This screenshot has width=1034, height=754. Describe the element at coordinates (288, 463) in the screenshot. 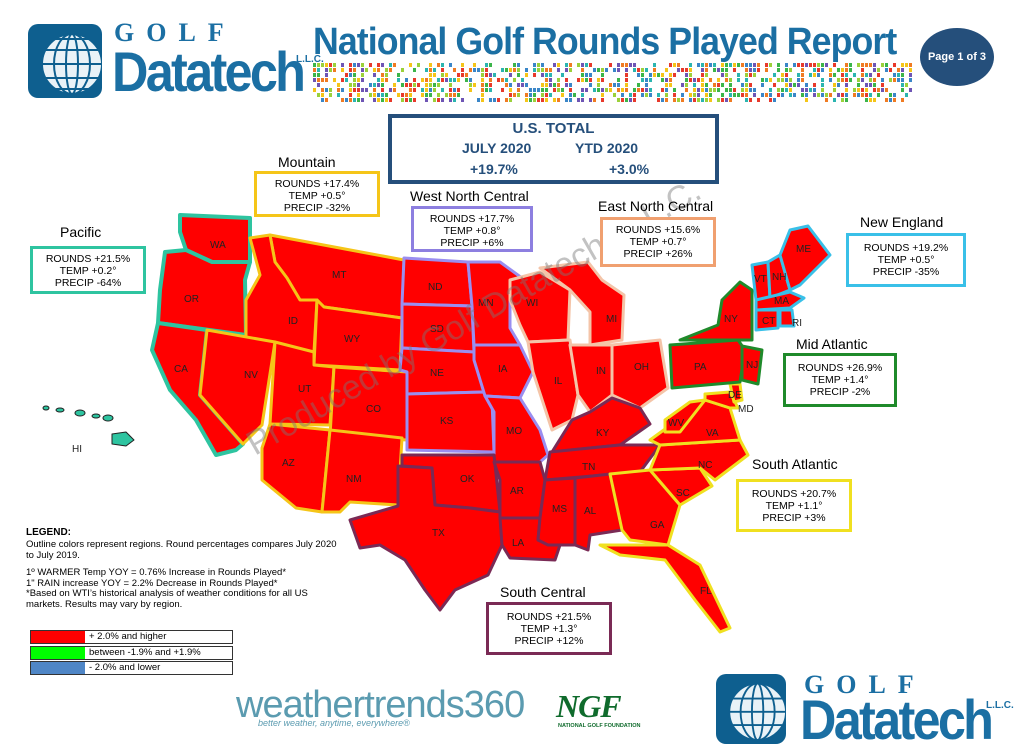

I see `label-az: AZ` at that location.